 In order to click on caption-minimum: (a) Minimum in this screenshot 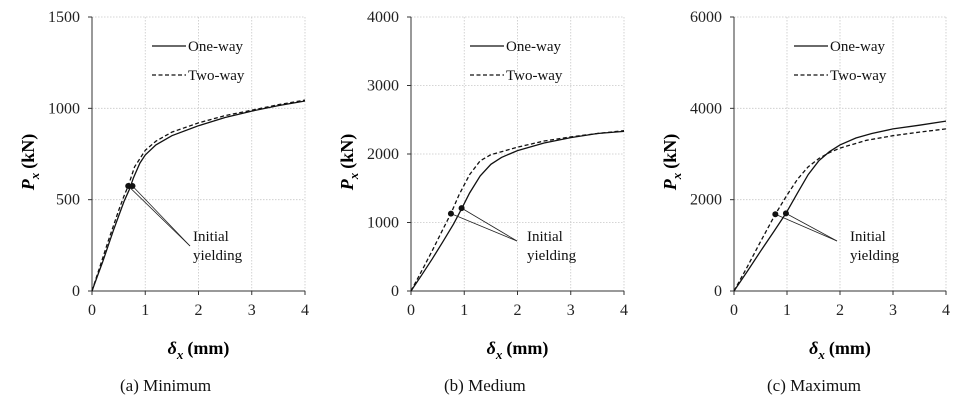, I will do `click(166, 385)`.